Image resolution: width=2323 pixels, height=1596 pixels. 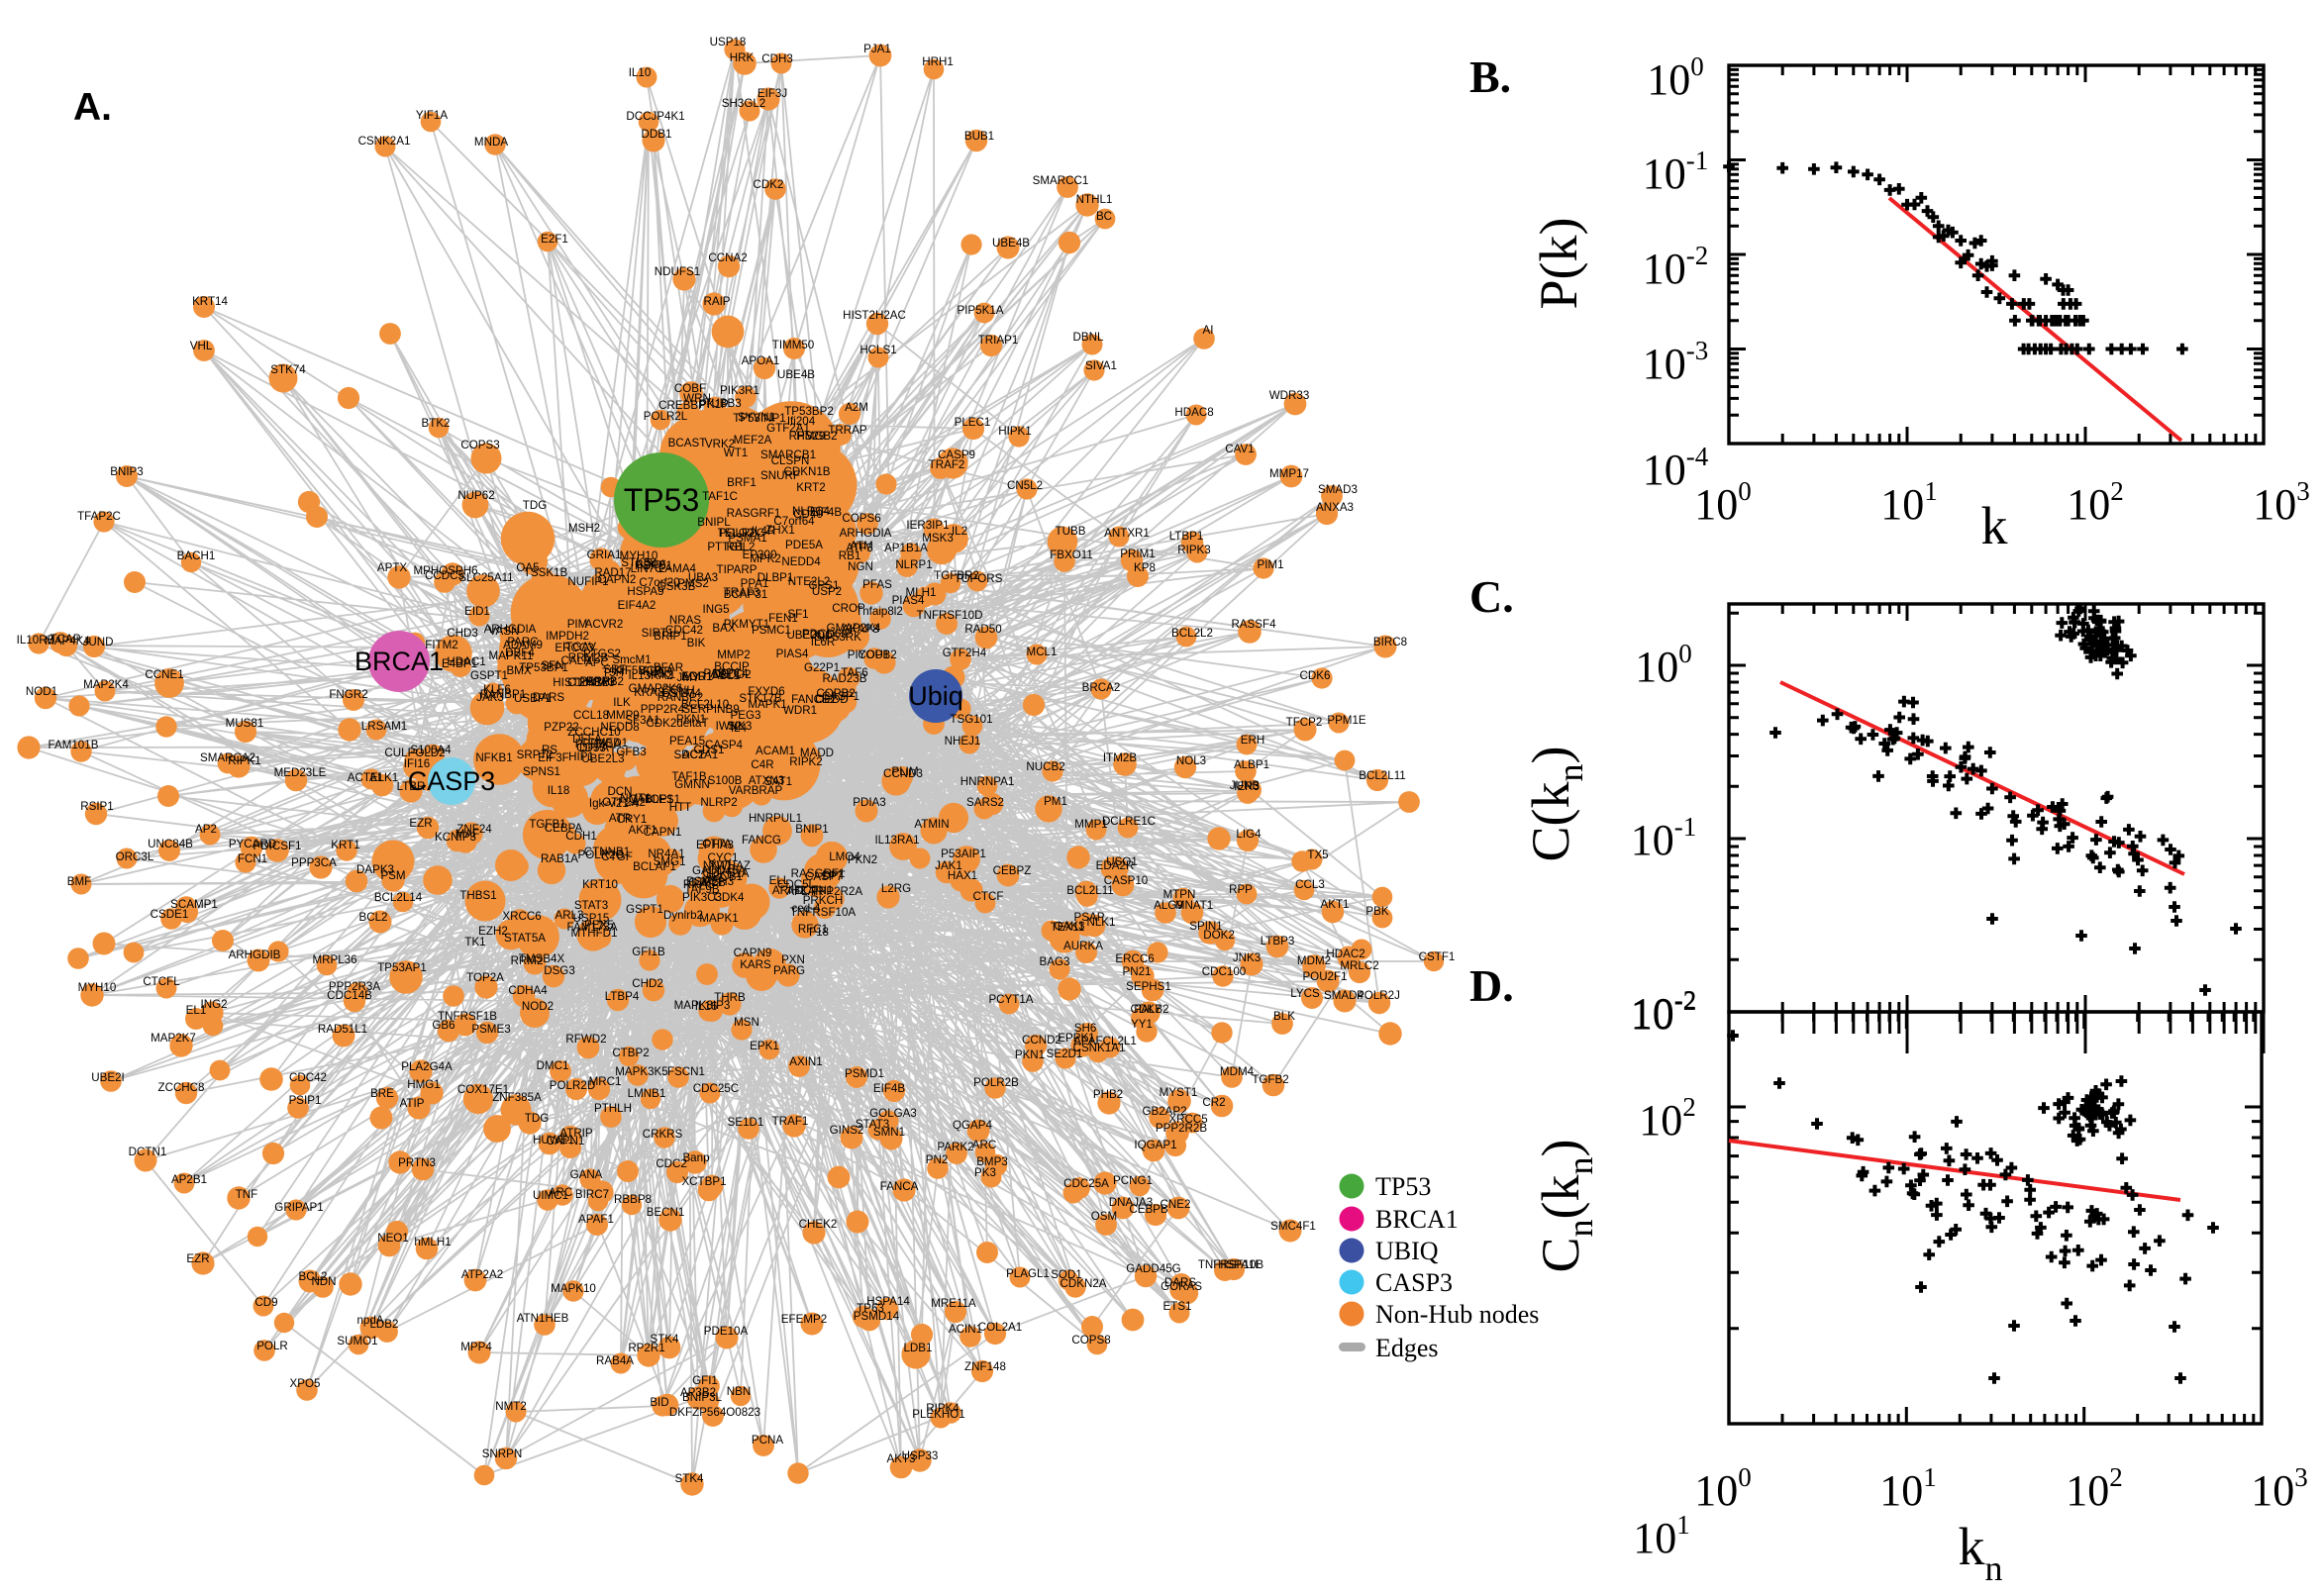 What do you see at coordinates (503, 694) in the screenshot?
I see `svg-text: RANBP1` at bounding box center [503, 694].